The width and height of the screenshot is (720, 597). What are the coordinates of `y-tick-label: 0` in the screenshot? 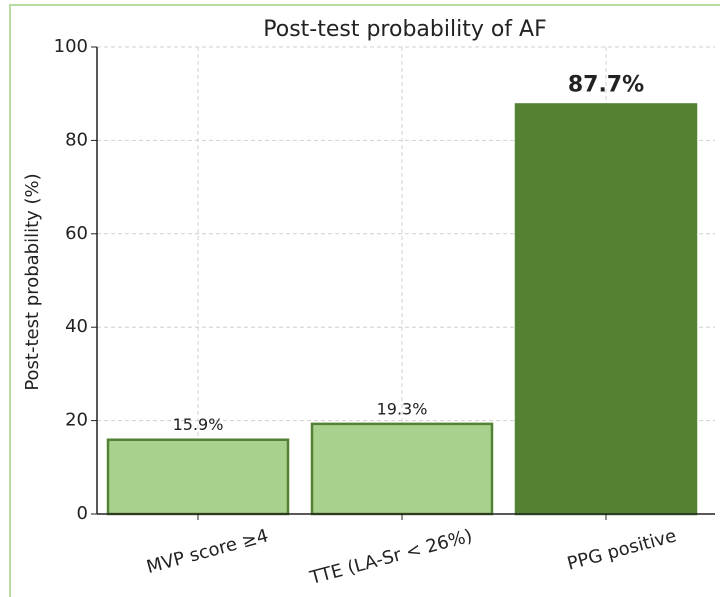 It's located at (82, 513).